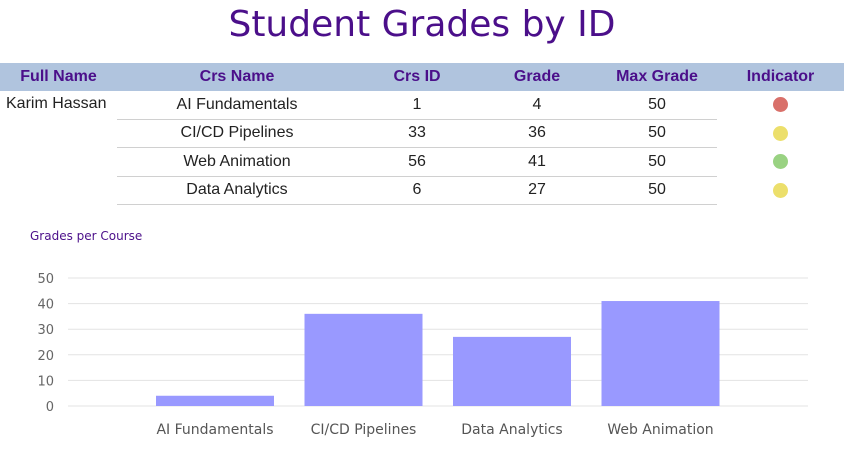 The image size is (844, 454). I want to click on course-id-cell: 33, so click(417, 133).